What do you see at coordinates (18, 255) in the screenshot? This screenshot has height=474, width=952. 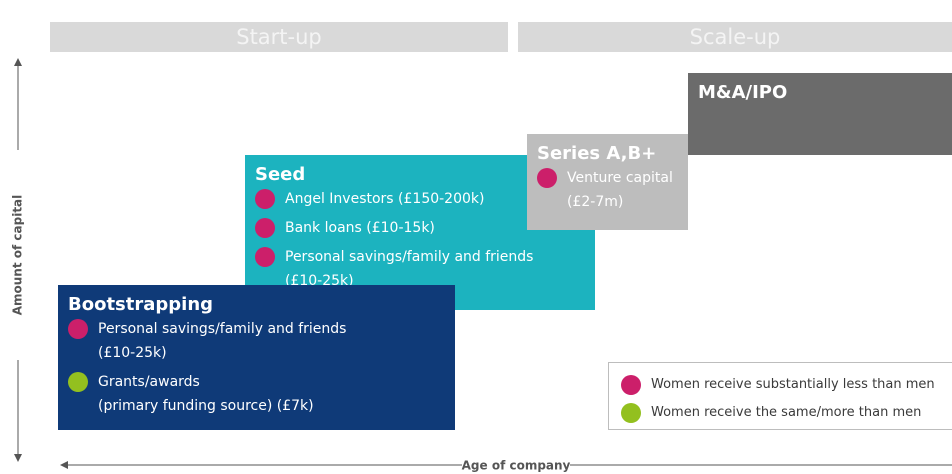 I see `y-axis-label: Amount of capital` at bounding box center [18, 255].